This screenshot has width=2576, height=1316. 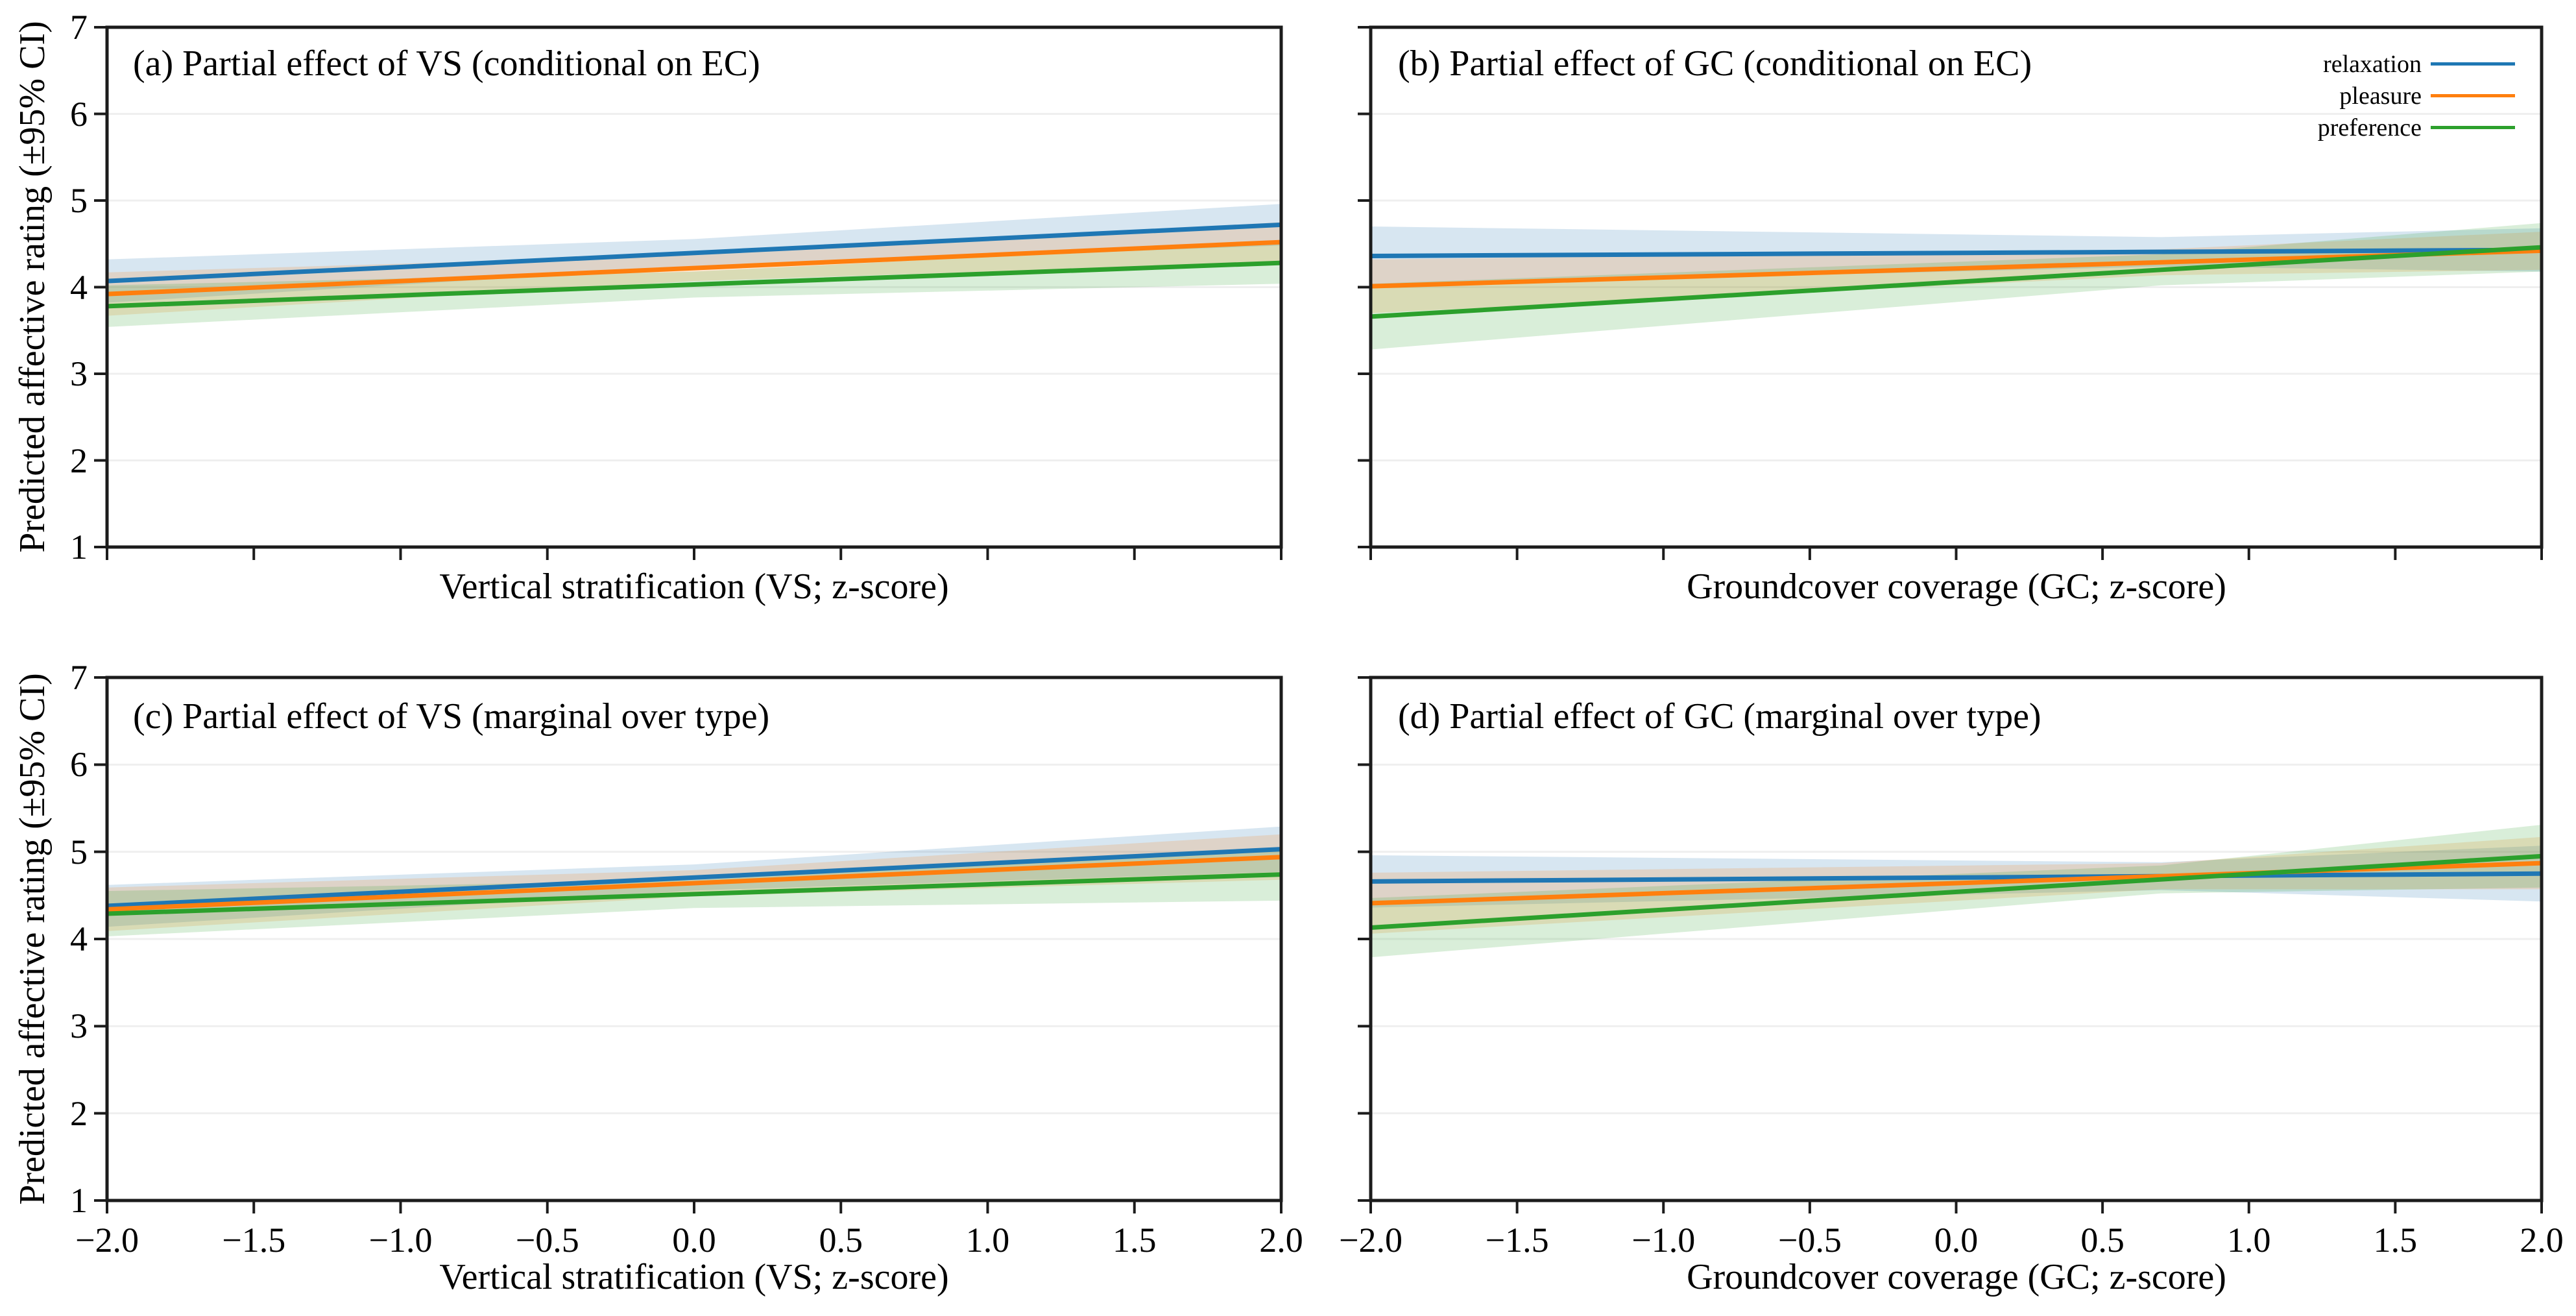 What do you see at coordinates (694, 1277) in the screenshot?
I see `panel-c-xaxis-label: Vertical stratification (VS; z-score)` at bounding box center [694, 1277].